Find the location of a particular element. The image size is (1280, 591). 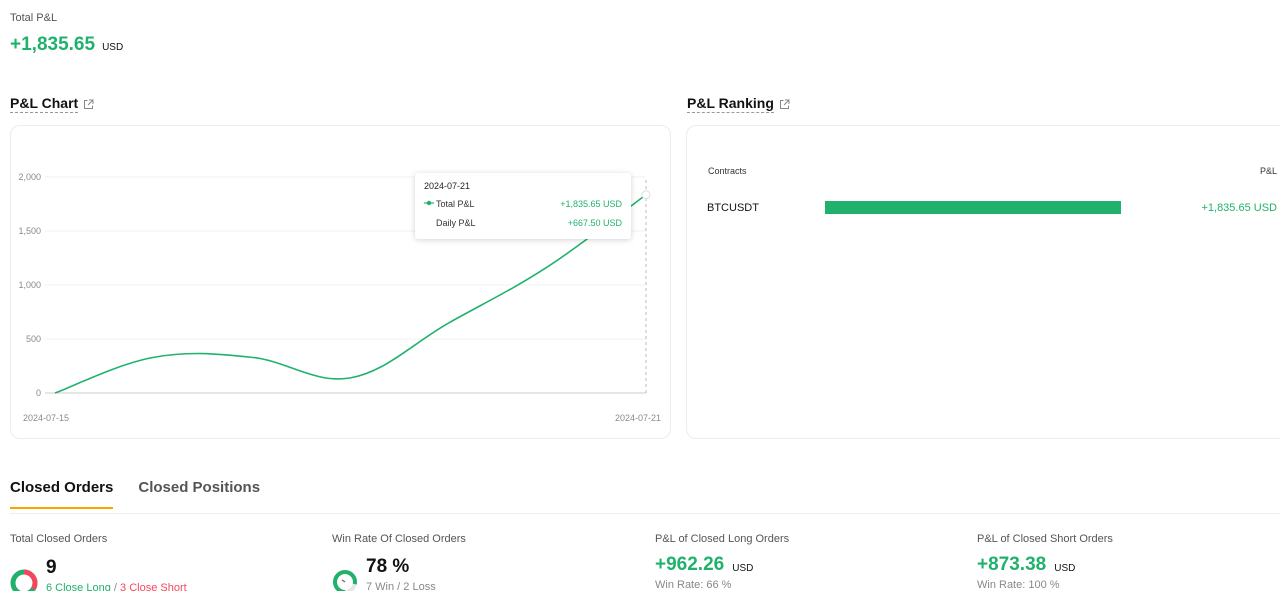

tooltip-daily-name: Daily P&L is located at coordinates (456, 223).